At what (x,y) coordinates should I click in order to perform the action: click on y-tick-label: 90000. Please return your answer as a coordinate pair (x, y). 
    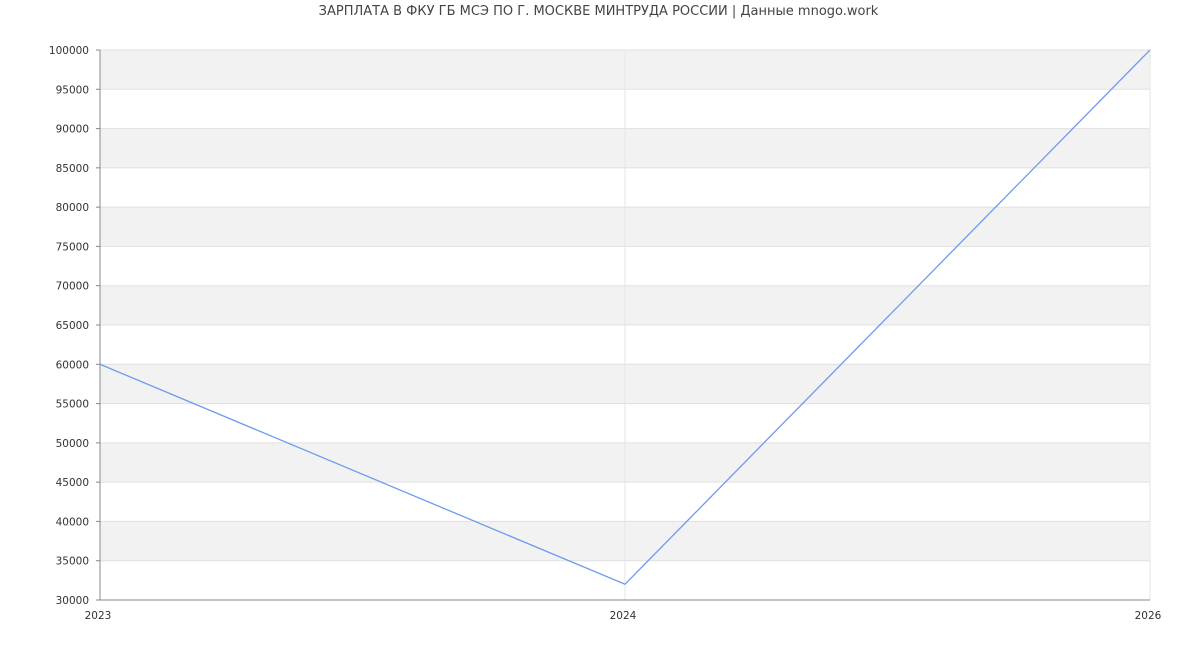
    Looking at the image, I should click on (72, 130).